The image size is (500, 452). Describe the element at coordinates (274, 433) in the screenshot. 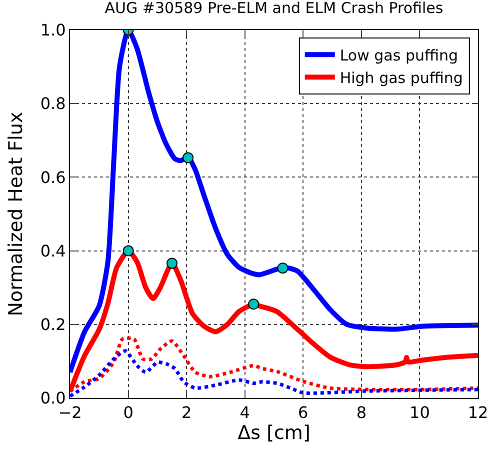

I see `x-axis-title: Δs [cm]` at that location.